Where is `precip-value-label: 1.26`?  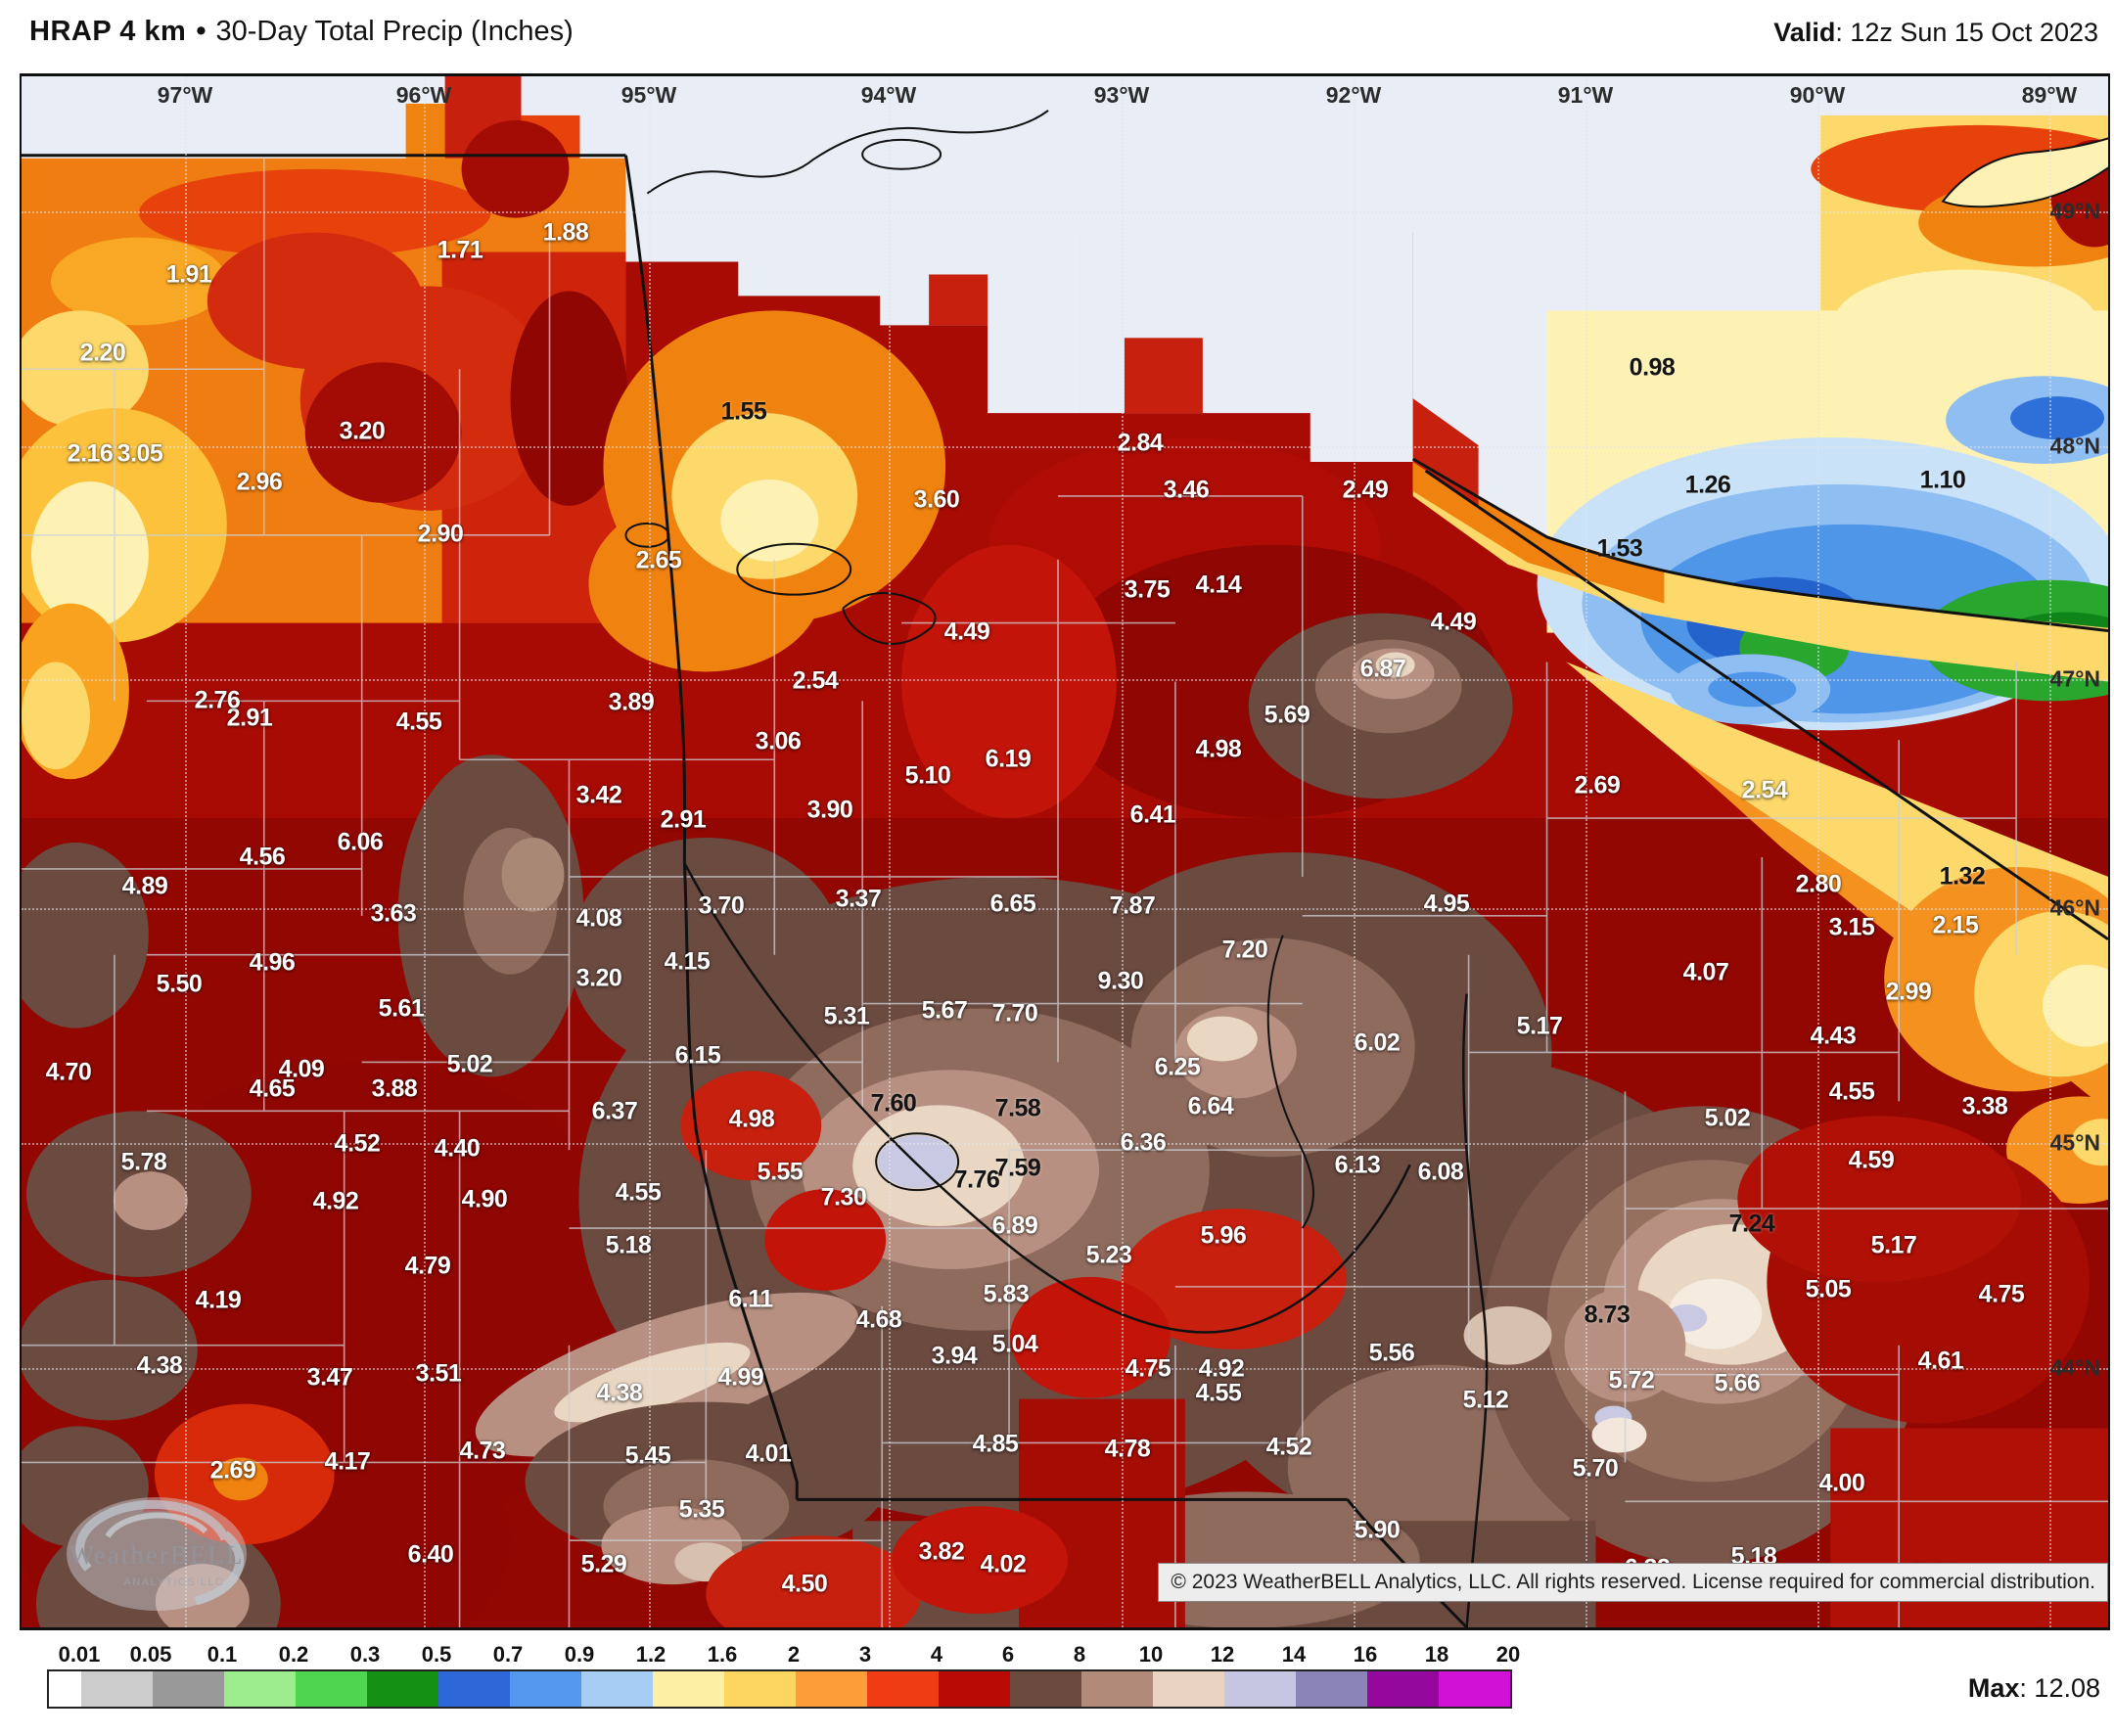
precip-value-label: 1.26 is located at coordinates (1708, 485).